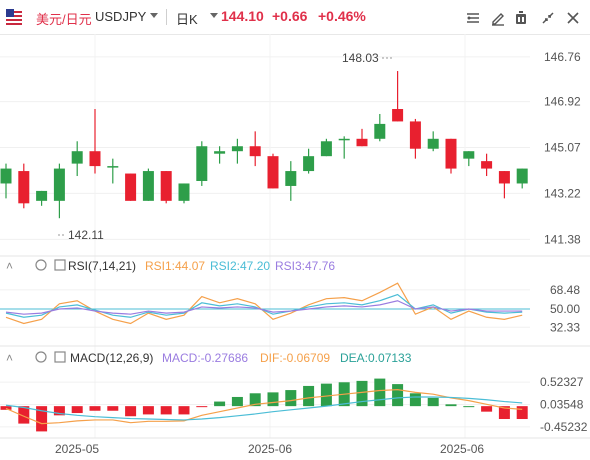  What do you see at coordinates (562, 102) in the screenshot?
I see `price-tick-label: 146.92` at bounding box center [562, 102].